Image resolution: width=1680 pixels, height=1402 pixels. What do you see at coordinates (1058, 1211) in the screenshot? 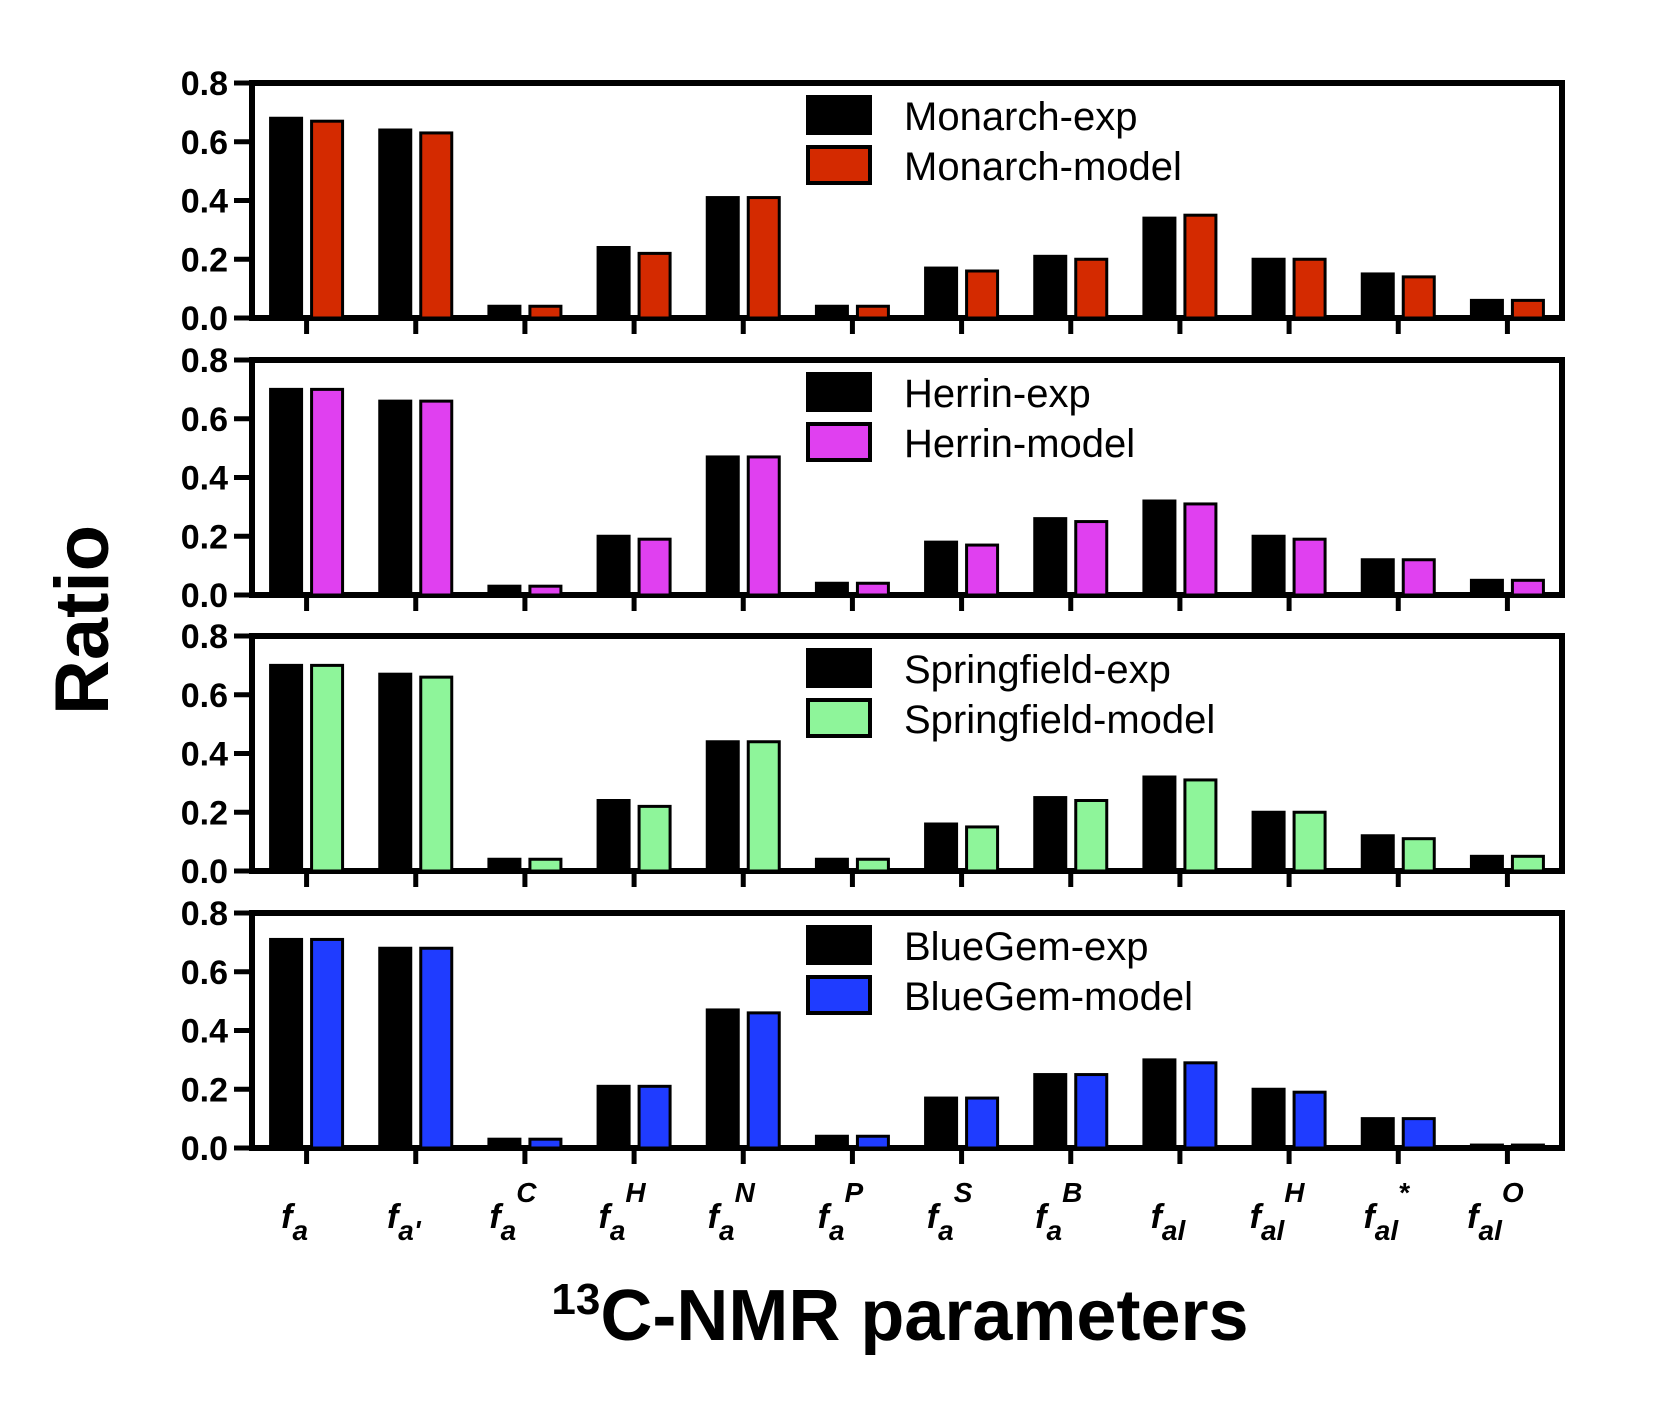
I see `x-tick-label: faB` at bounding box center [1058, 1211].